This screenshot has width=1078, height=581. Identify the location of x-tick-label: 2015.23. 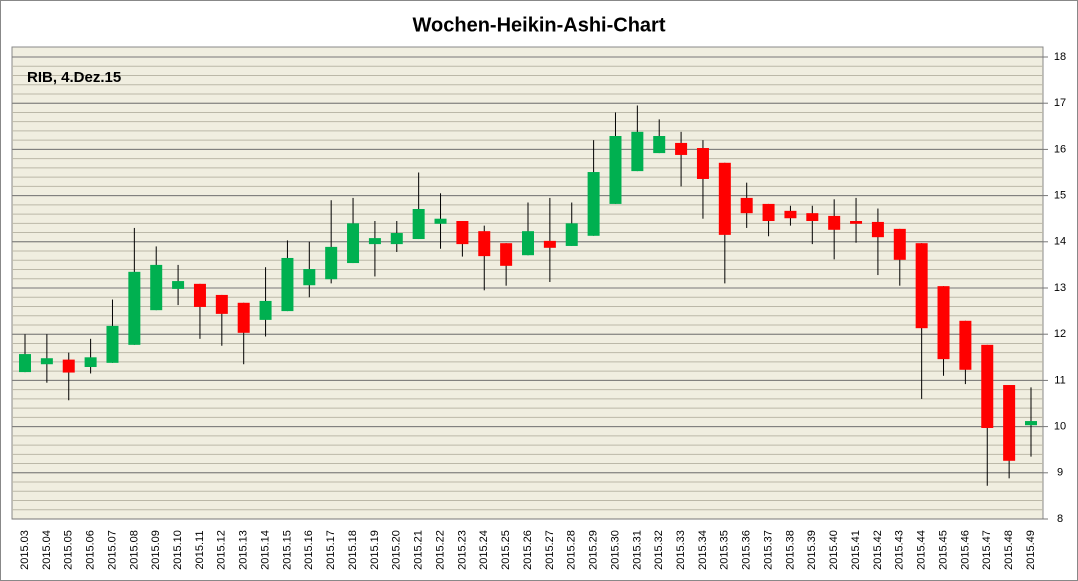
(462, 550).